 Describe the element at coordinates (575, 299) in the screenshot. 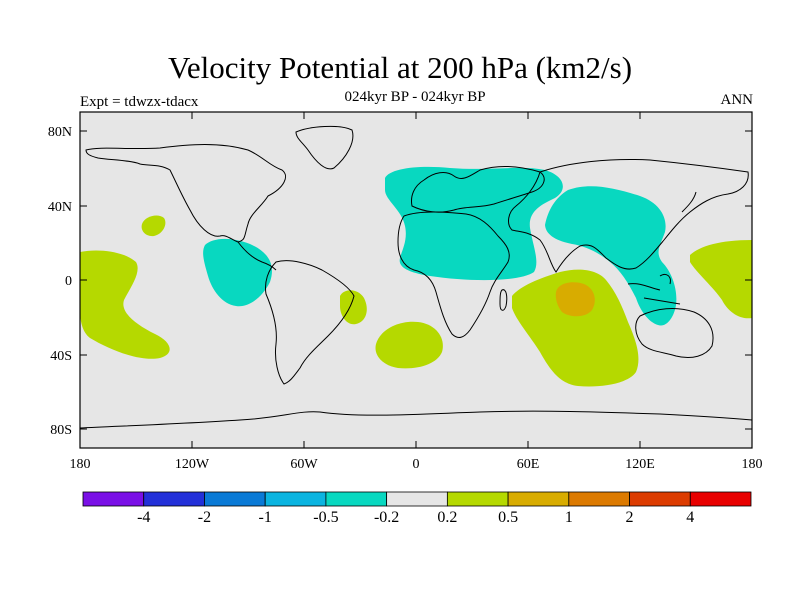

I see `positive-region-indian-ocean-max` at that location.